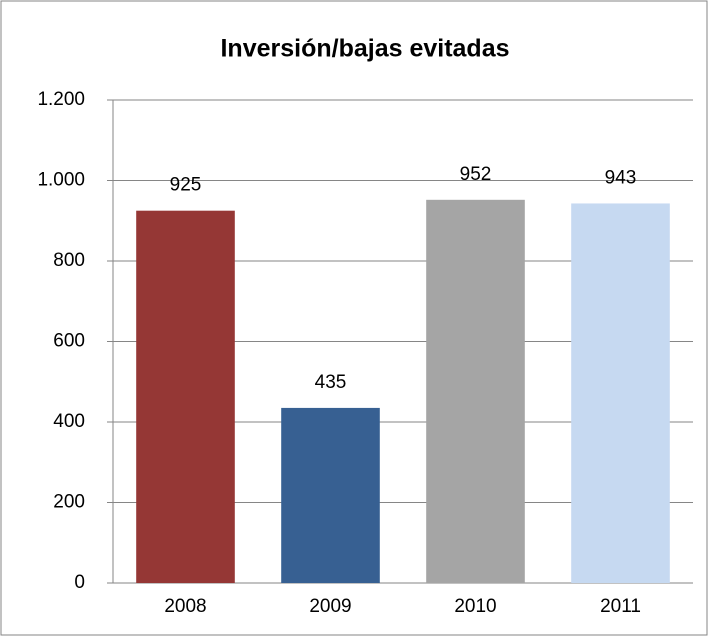 The image size is (708, 636). I want to click on x-tick-label: 2010, so click(475, 606).